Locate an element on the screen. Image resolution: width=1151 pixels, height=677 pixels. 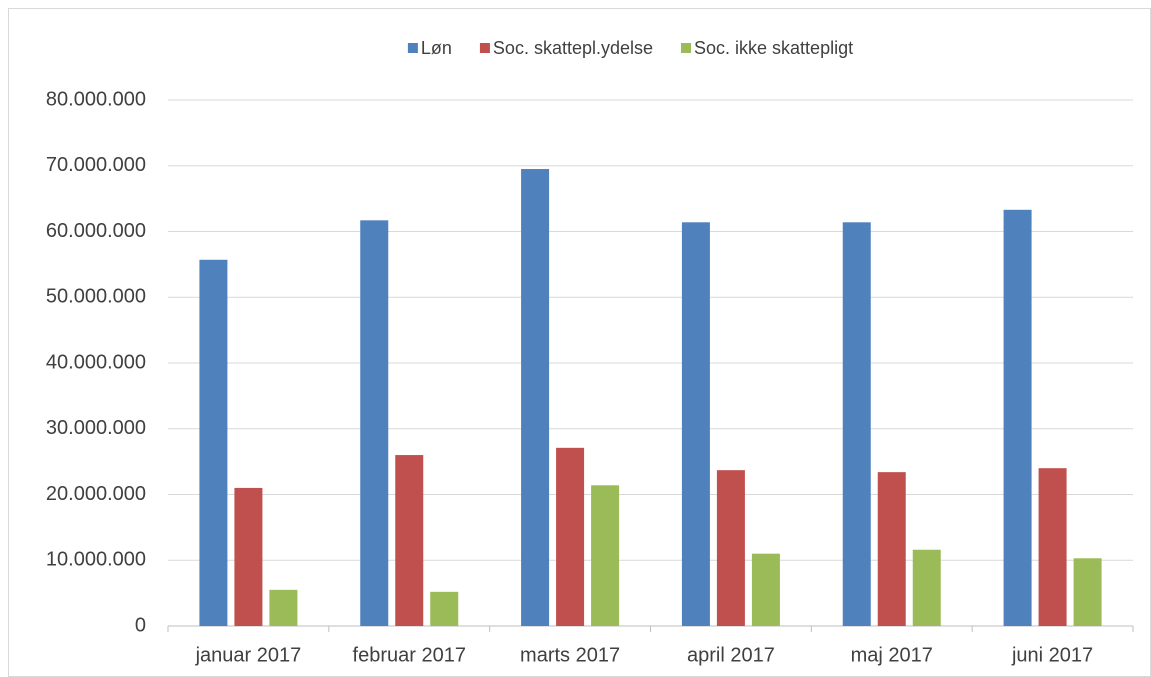
x-tick-label: juni 2017 is located at coordinates (1052, 655).